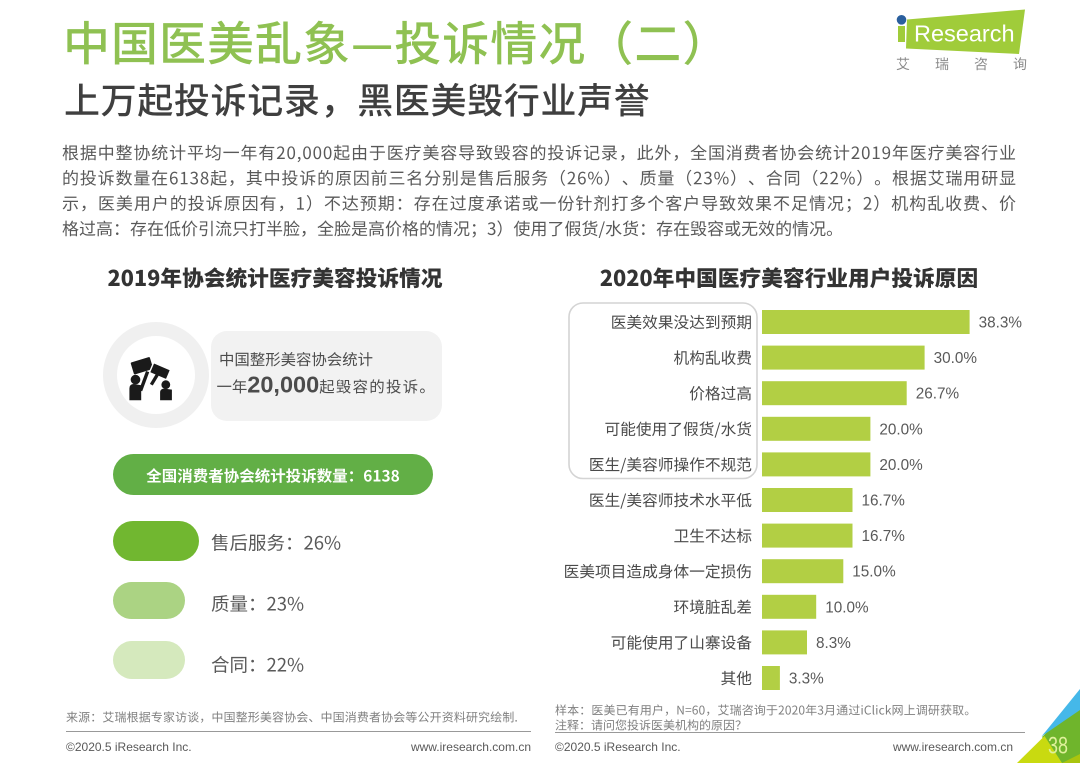  What do you see at coordinates (833, 643) in the screenshot?
I see `svg-text: 8.3%` at bounding box center [833, 643].